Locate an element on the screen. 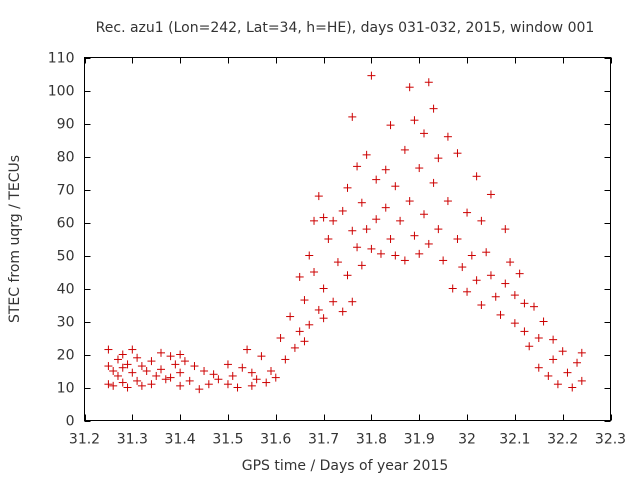 The height and width of the screenshot is (480, 640). y-tick-label: 60 is located at coordinates (66, 224).